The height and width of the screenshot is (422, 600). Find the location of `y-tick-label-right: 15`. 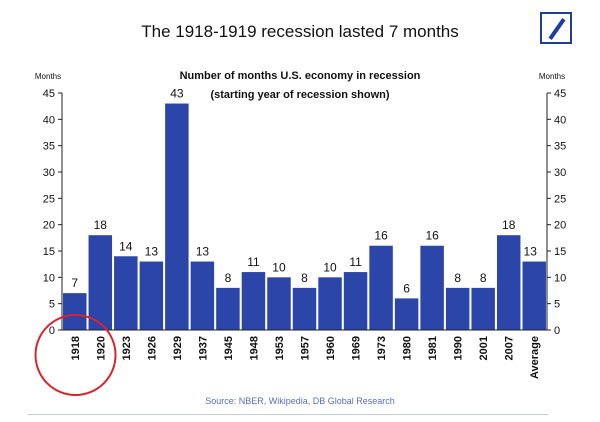

y-tick-label-right: 15 is located at coordinates (560, 252).